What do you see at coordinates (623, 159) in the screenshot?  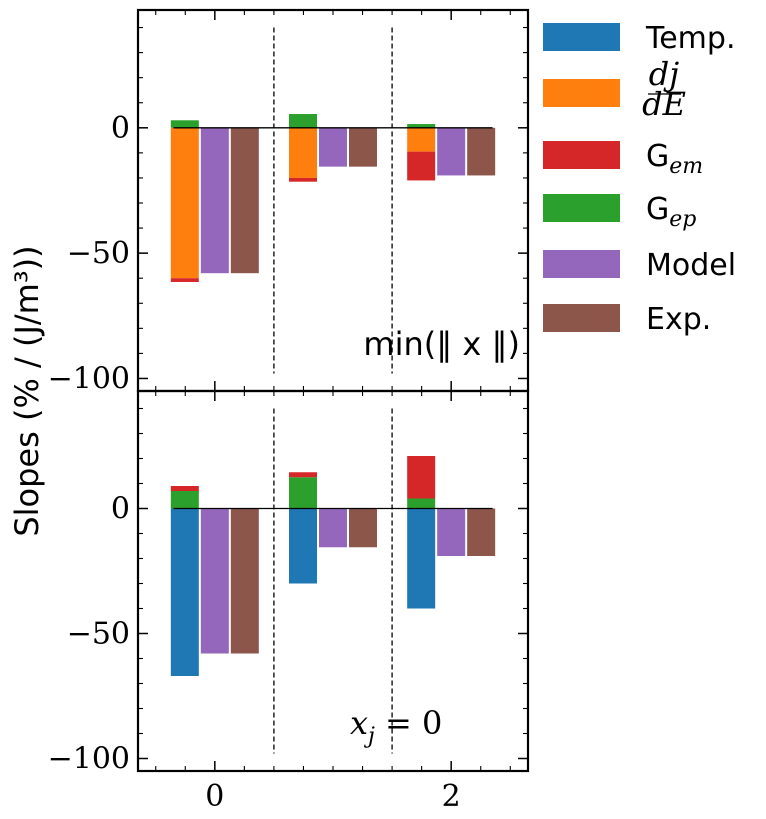 I see `legend-item-gem: Gem` at bounding box center [623, 159].